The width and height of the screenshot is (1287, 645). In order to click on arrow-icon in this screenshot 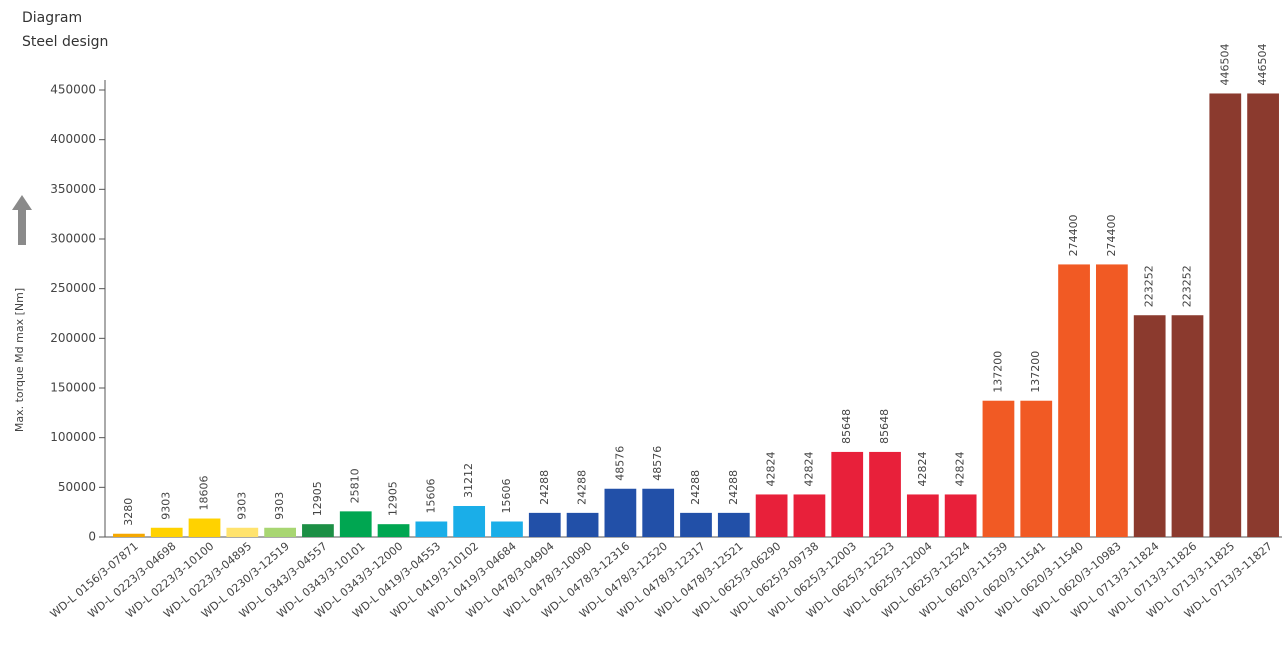, I will do `click(22, 220)`.